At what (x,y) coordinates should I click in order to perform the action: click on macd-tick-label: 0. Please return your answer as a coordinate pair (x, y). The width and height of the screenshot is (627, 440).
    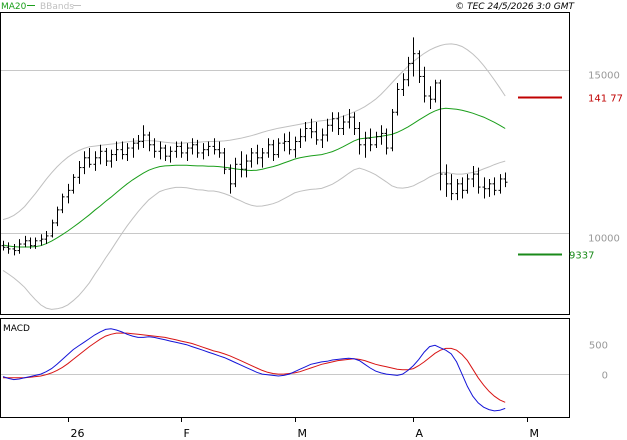
    Looking at the image, I should click on (605, 376).